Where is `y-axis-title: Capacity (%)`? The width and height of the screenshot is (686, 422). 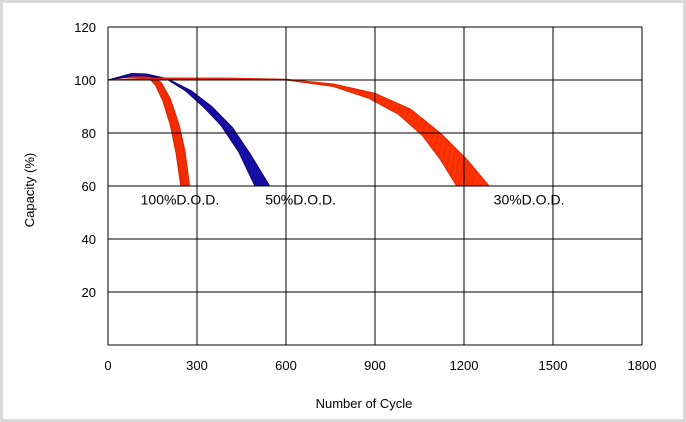 y-axis-title: Capacity (%) is located at coordinates (29, 190).